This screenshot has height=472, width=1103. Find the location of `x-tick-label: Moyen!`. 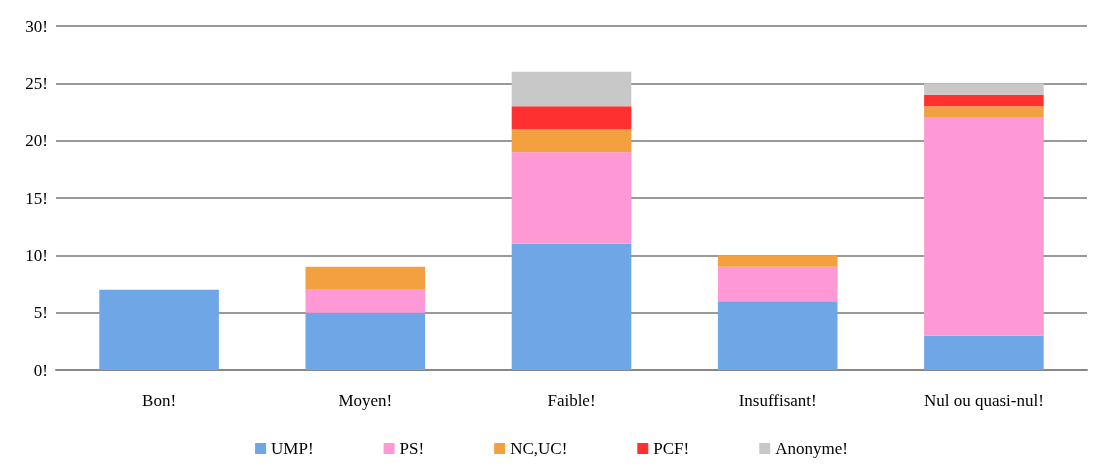

x-tick-label: Moyen! is located at coordinates (365, 400).